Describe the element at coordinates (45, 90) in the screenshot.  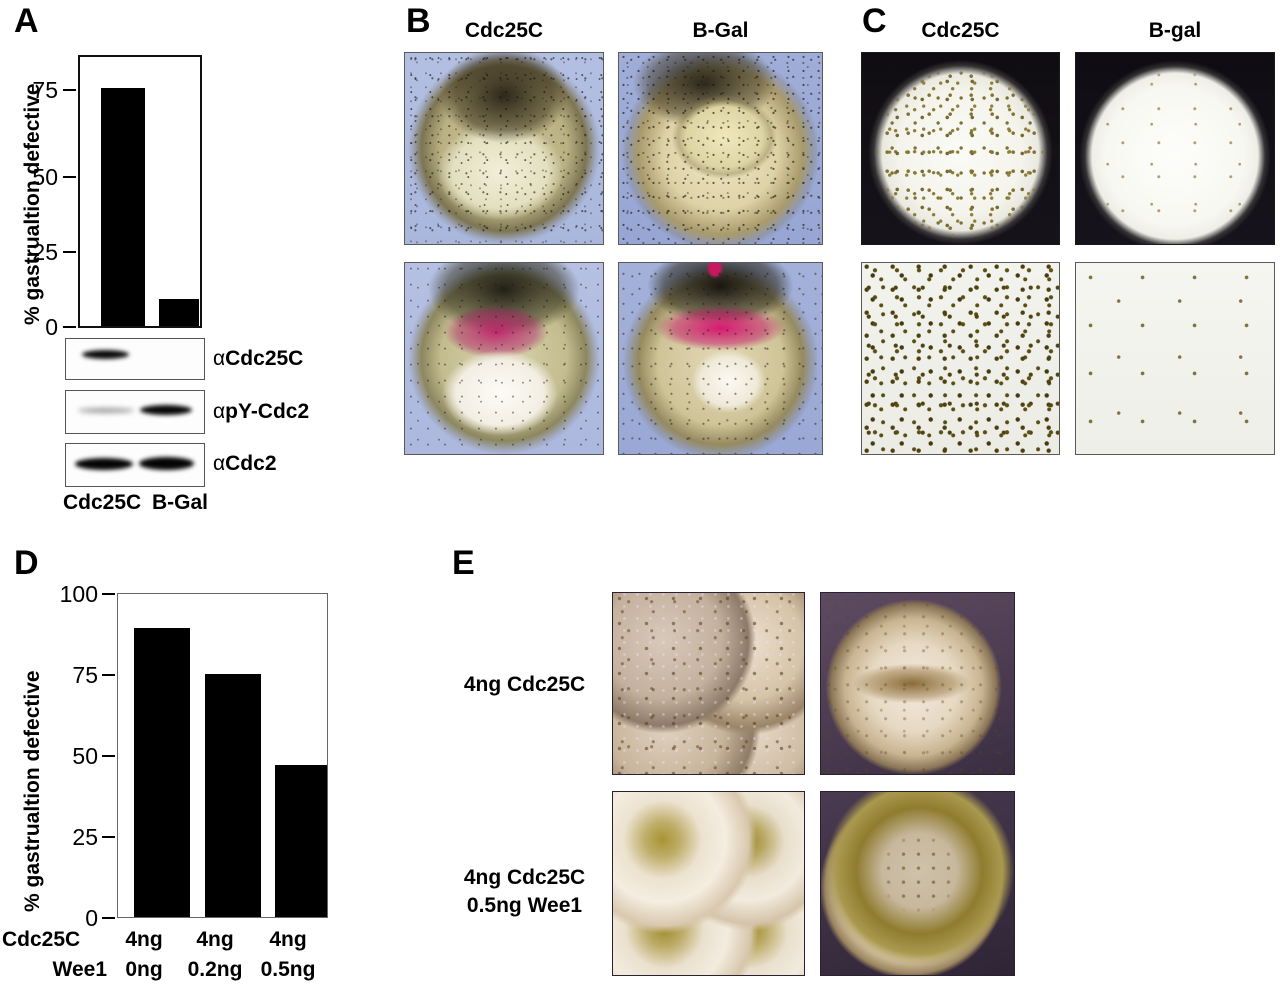
I see `panel-a-ytick-75: 75` at that location.